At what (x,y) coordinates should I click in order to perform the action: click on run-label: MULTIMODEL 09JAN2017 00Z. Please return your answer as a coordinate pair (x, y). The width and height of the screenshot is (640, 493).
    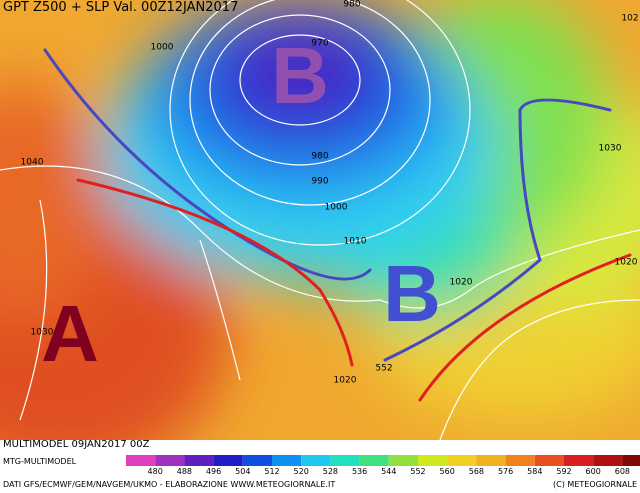
    Looking at the image, I should click on (76, 444).